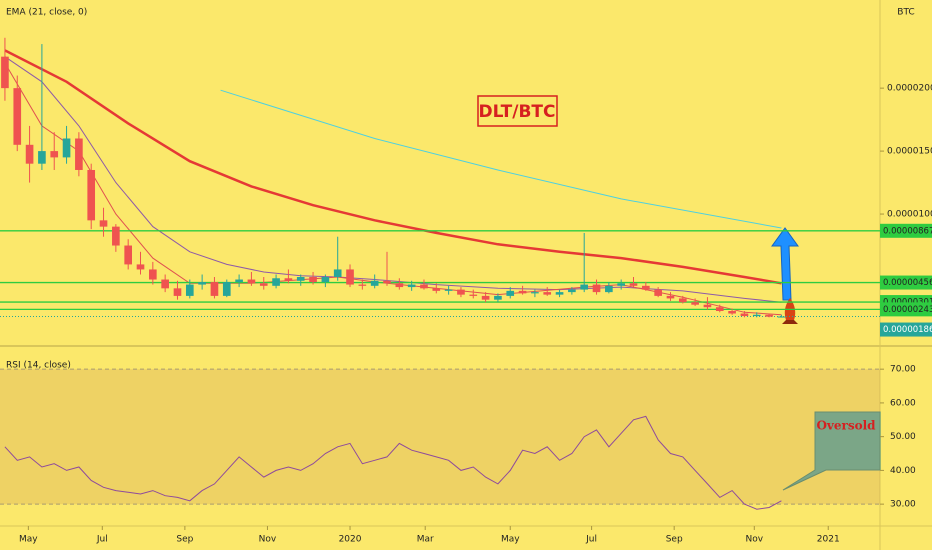  I want to click on rsi-line, so click(393, 462).